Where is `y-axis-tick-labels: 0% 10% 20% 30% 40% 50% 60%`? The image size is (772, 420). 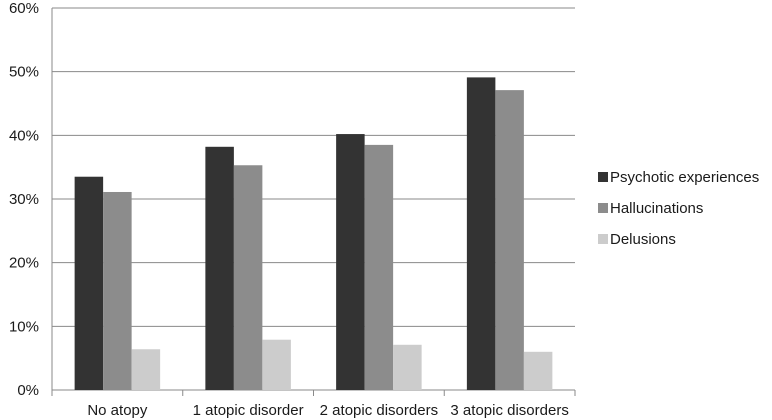 y-axis-tick-labels: 0% 10% 20% 30% 40% 50% 60% is located at coordinates (24, 199).